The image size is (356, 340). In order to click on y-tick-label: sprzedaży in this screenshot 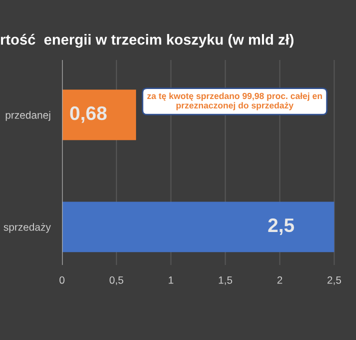, I will do `click(27, 228)`.